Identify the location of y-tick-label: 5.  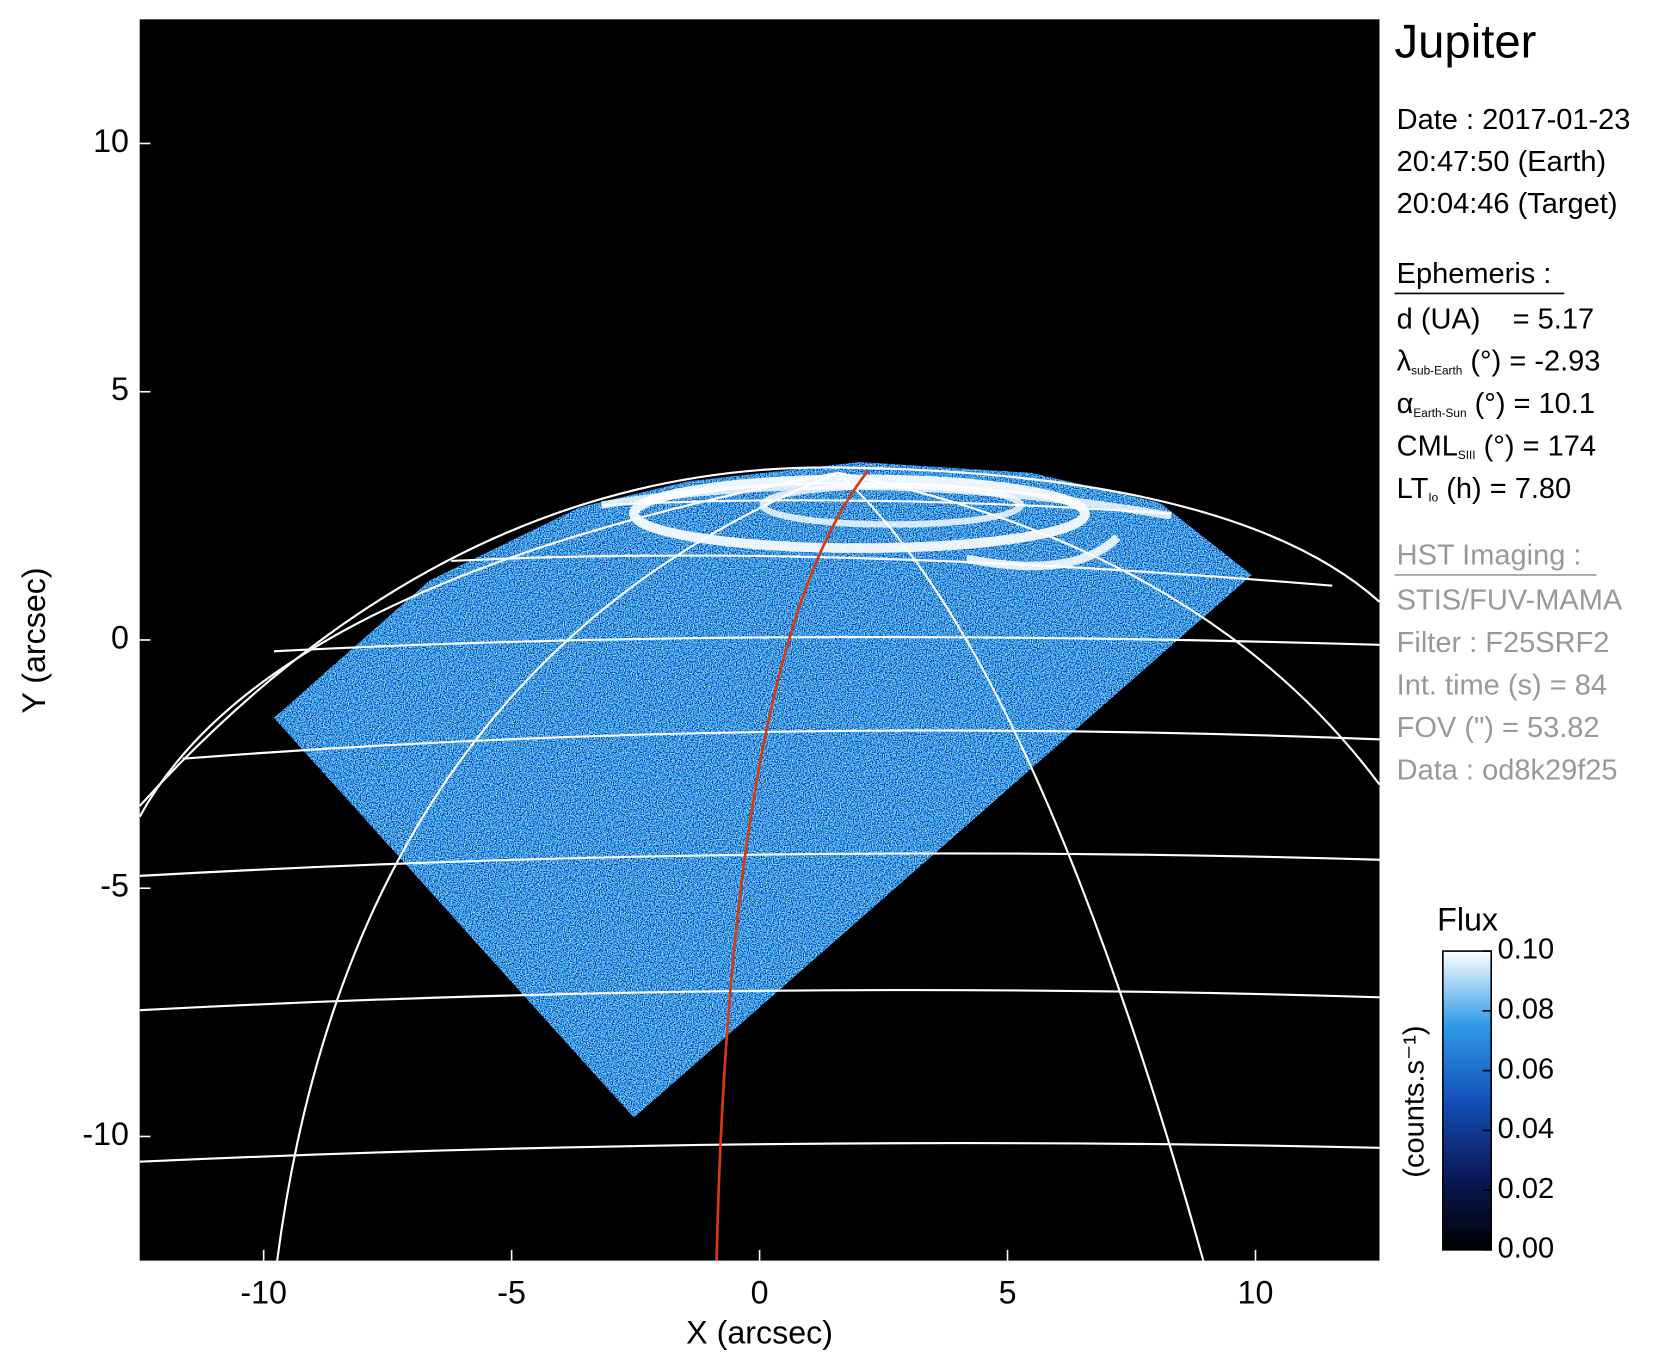
(120, 389).